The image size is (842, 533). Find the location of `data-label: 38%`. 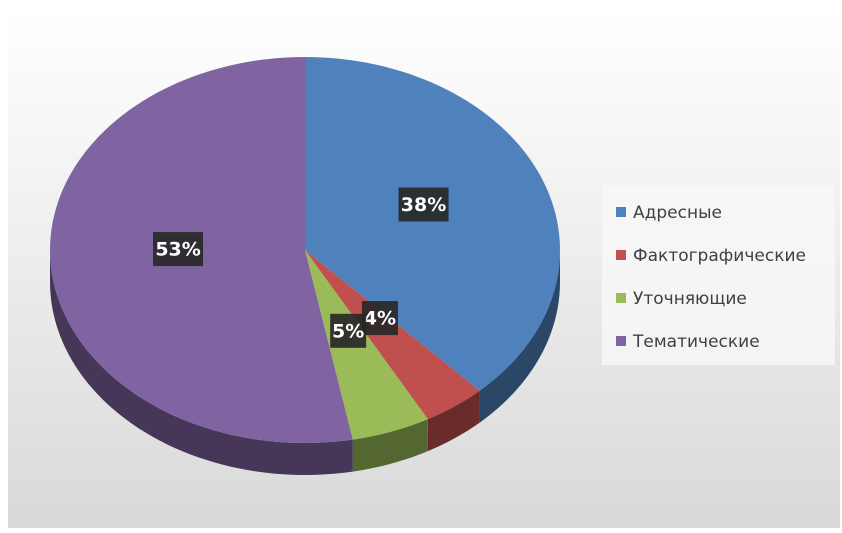

data-label: 38% is located at coordinates (423, 205).